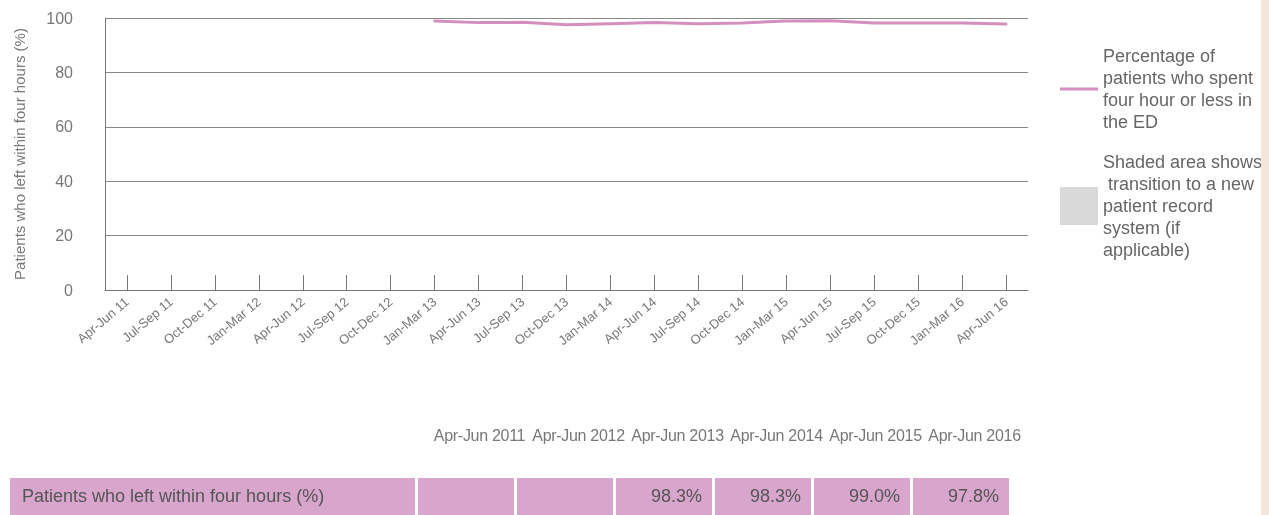  Describe the element at coordinates (64, 127) in the screenshot. I see `y-tick-label: 60` at that location.